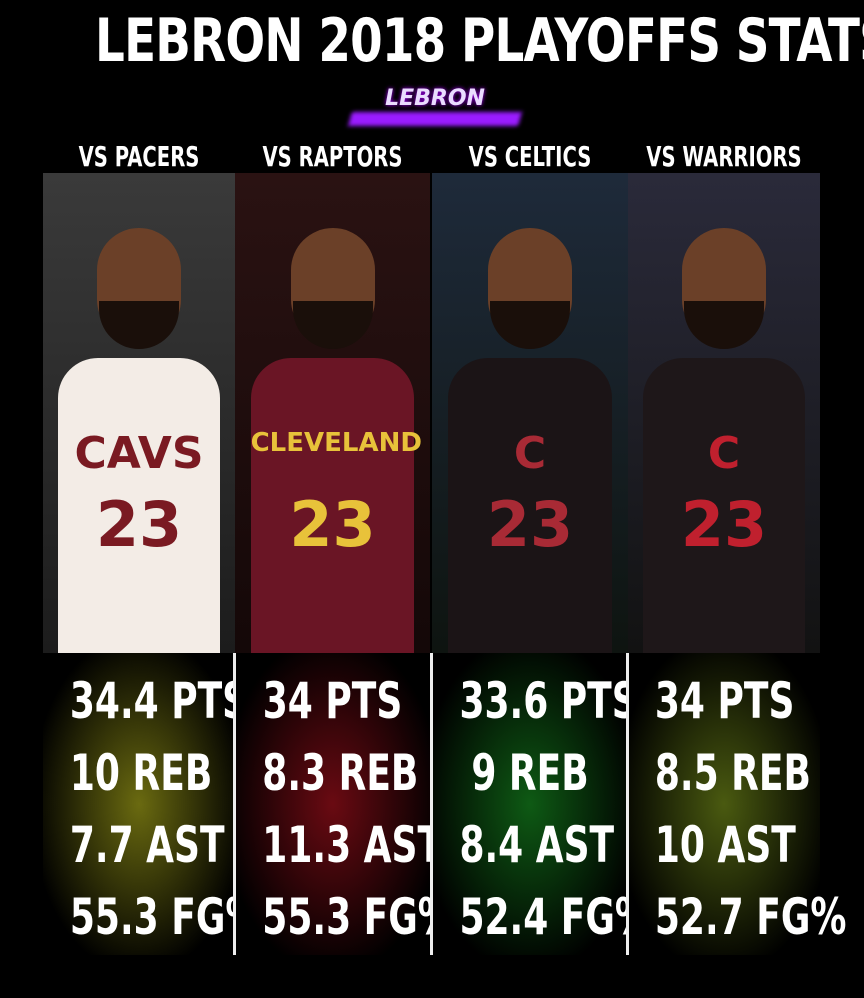 The image size is (864, 998). I want to click on stat-line: 33.6 PTS, so click(548, 701).